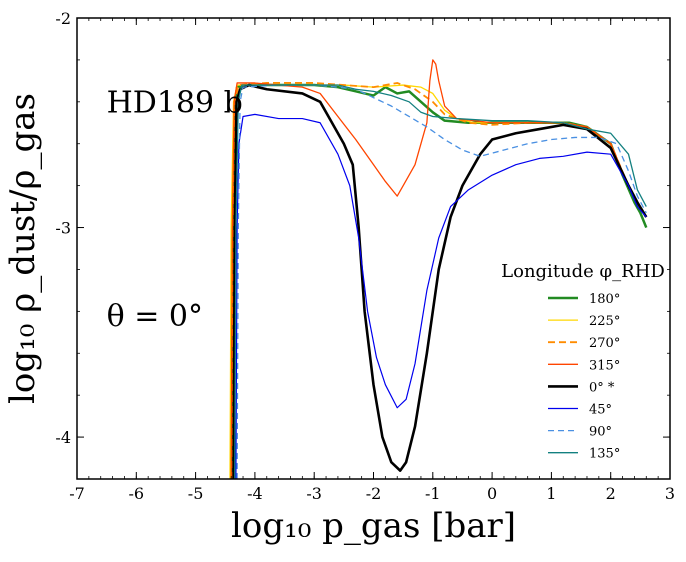 This screenshot has height=562, width=686. Describe the element at coordinates (63, 437) in the screenshot. I see `y-tick-label: -4` at that location.